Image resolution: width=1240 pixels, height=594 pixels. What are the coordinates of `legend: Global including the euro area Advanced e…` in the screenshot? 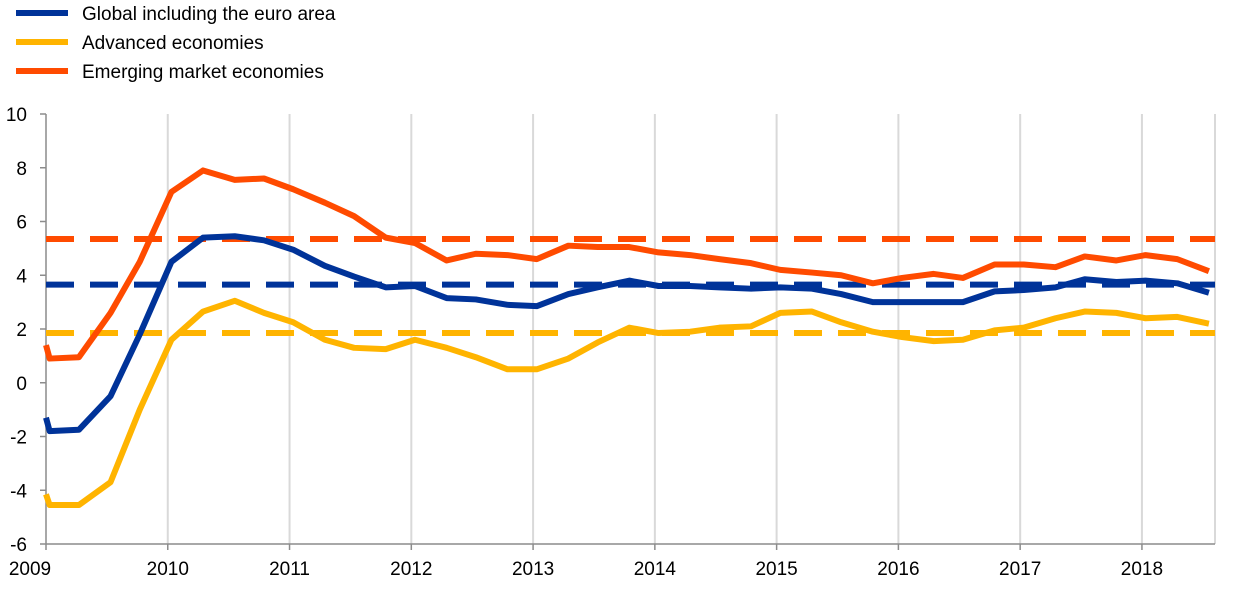 It's located at (176, 43).